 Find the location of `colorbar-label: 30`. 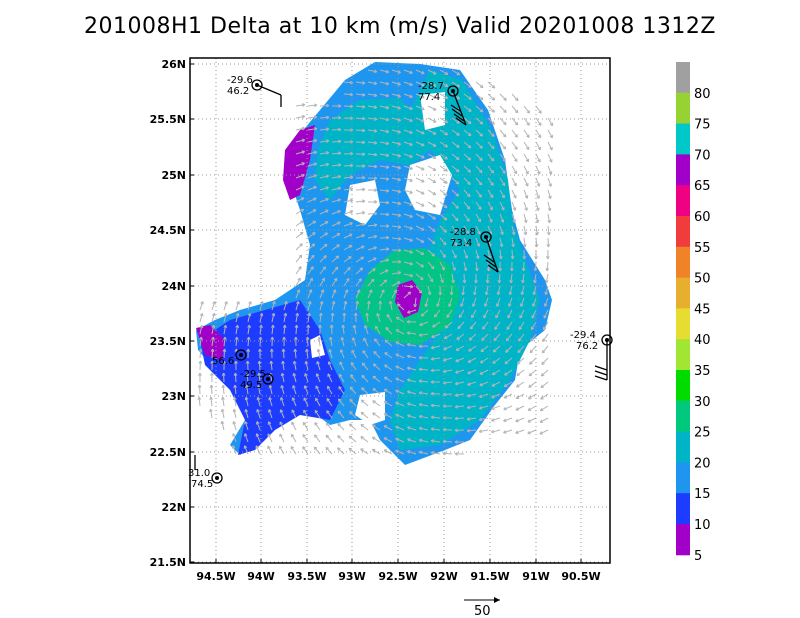

colorbar-label: 30 is located at coordinates (702, 402).